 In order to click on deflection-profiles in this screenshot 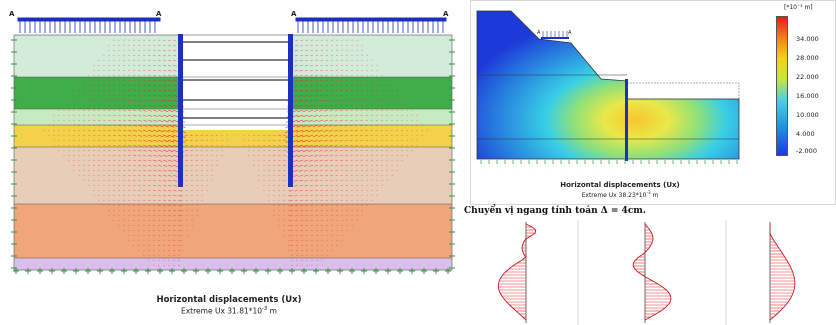, I will do `click(658, 272)`.